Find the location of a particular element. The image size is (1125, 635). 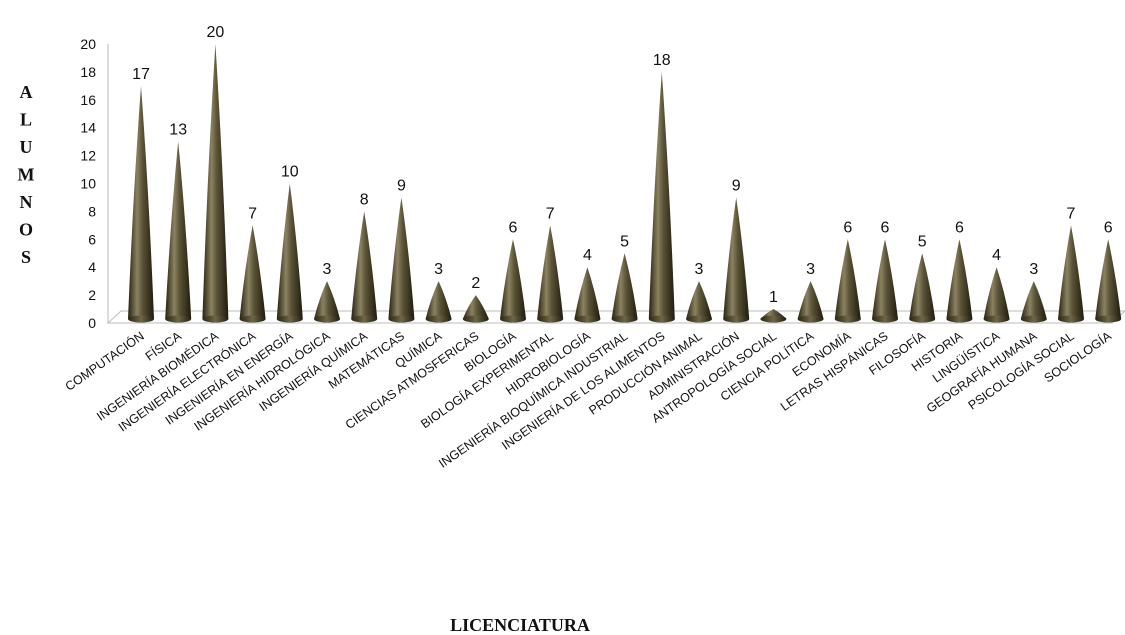

x-axis-title: LICENCIATURA is located at coordinates (520, 625).